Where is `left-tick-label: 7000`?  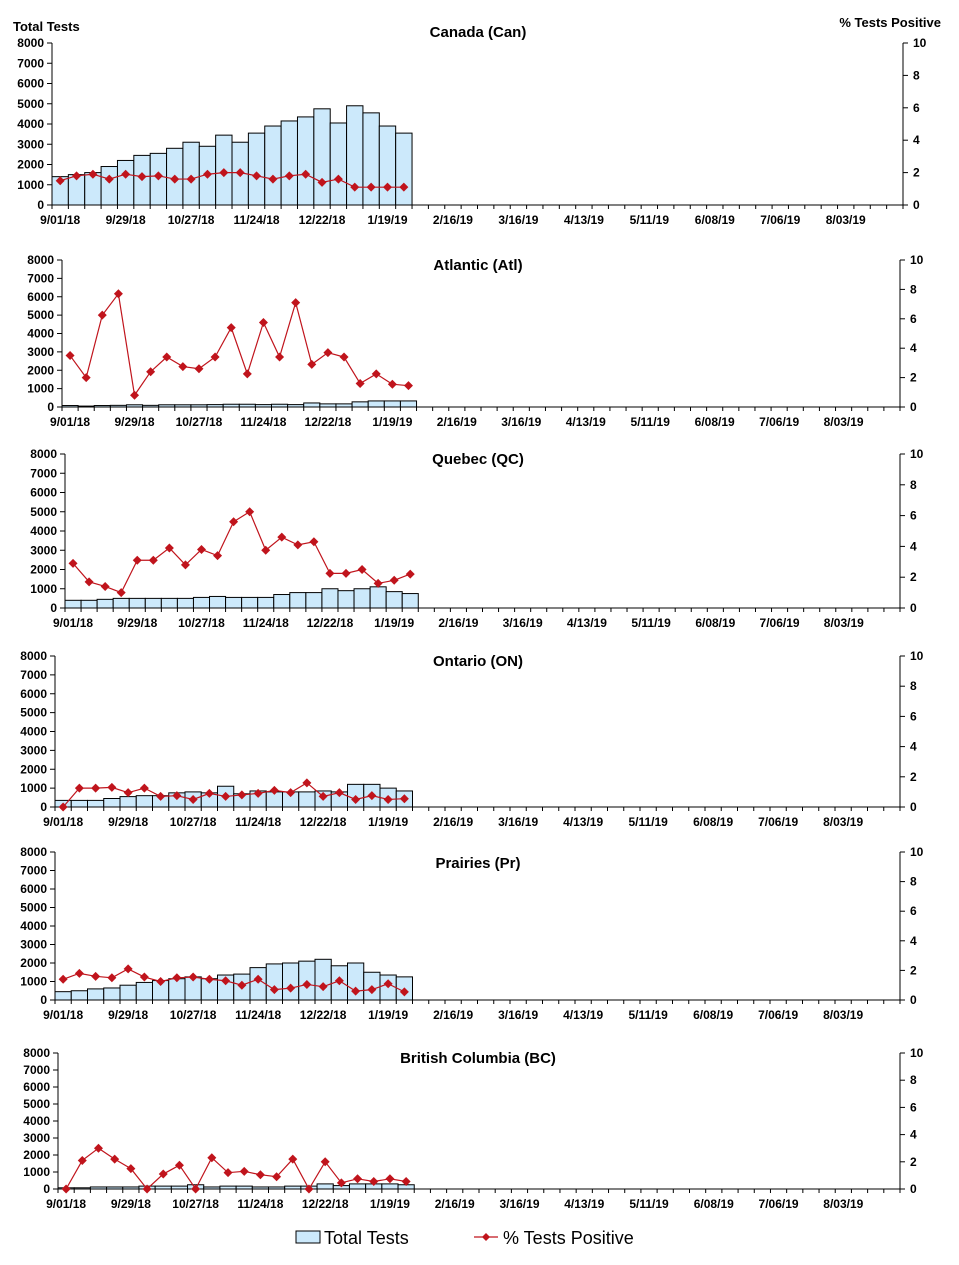
left-tick-label: 7000 is located at coordinates (40, 278).